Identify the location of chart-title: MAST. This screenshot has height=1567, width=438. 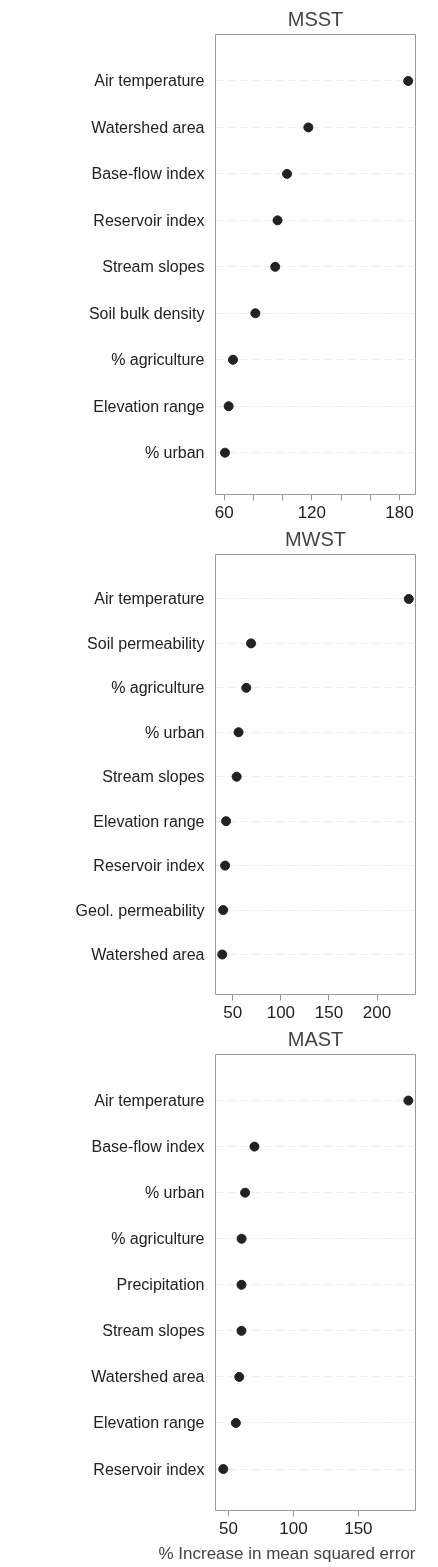
(315, 1038).